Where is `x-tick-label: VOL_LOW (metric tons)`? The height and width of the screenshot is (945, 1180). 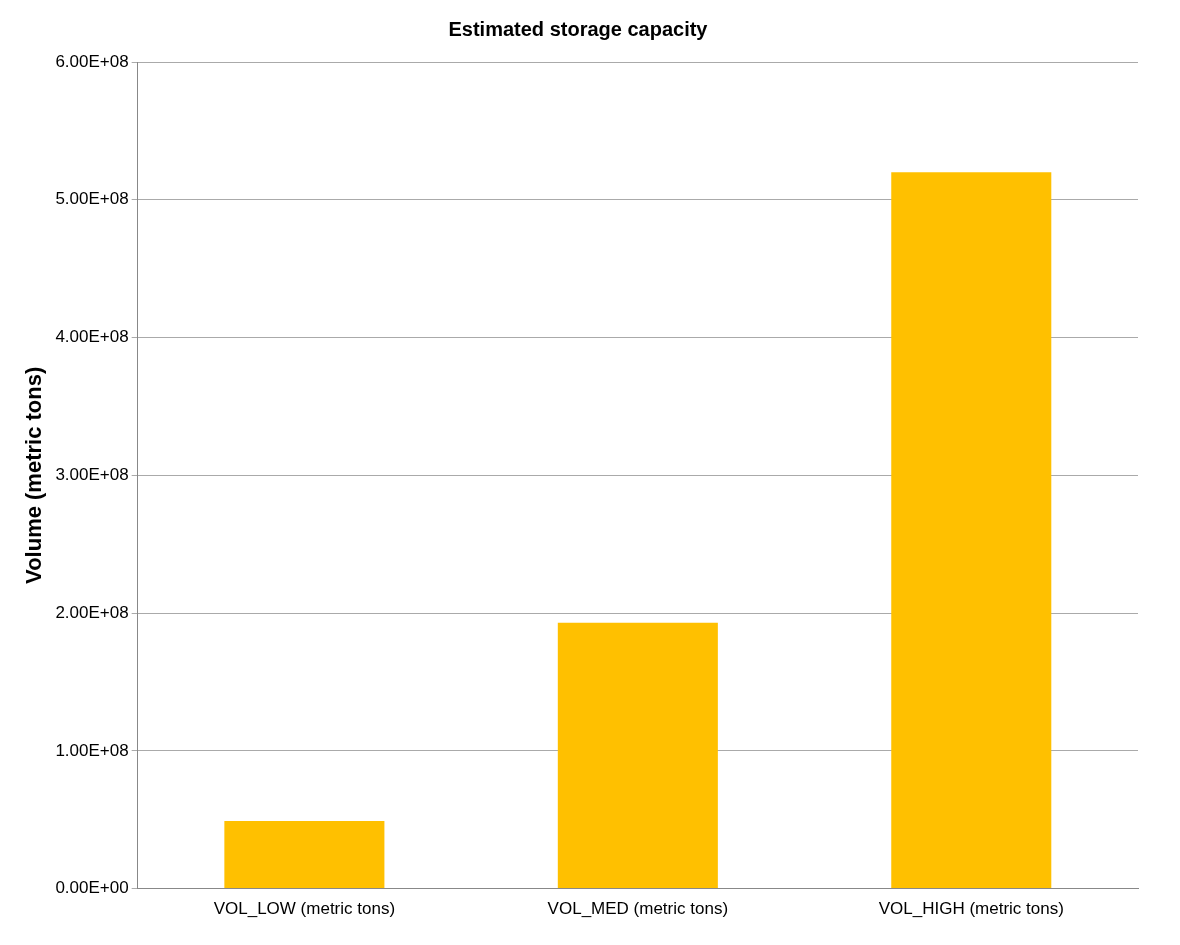 x-tick-label: VOL_LOW (metric tons) is located at coordinates (304, 909).